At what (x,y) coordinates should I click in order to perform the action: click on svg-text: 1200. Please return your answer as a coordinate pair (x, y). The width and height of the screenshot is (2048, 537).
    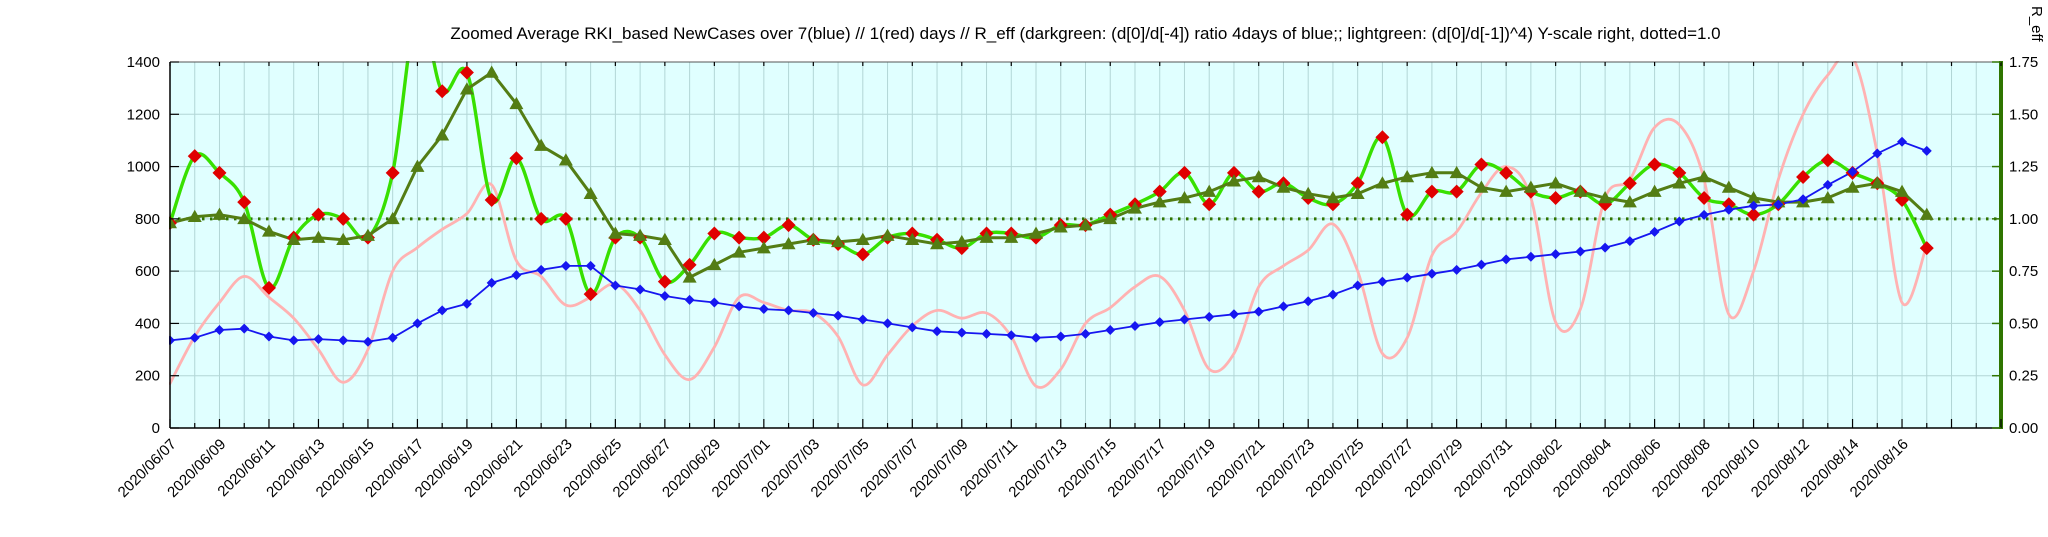
    Looking at the image, I should click on (143, 114).